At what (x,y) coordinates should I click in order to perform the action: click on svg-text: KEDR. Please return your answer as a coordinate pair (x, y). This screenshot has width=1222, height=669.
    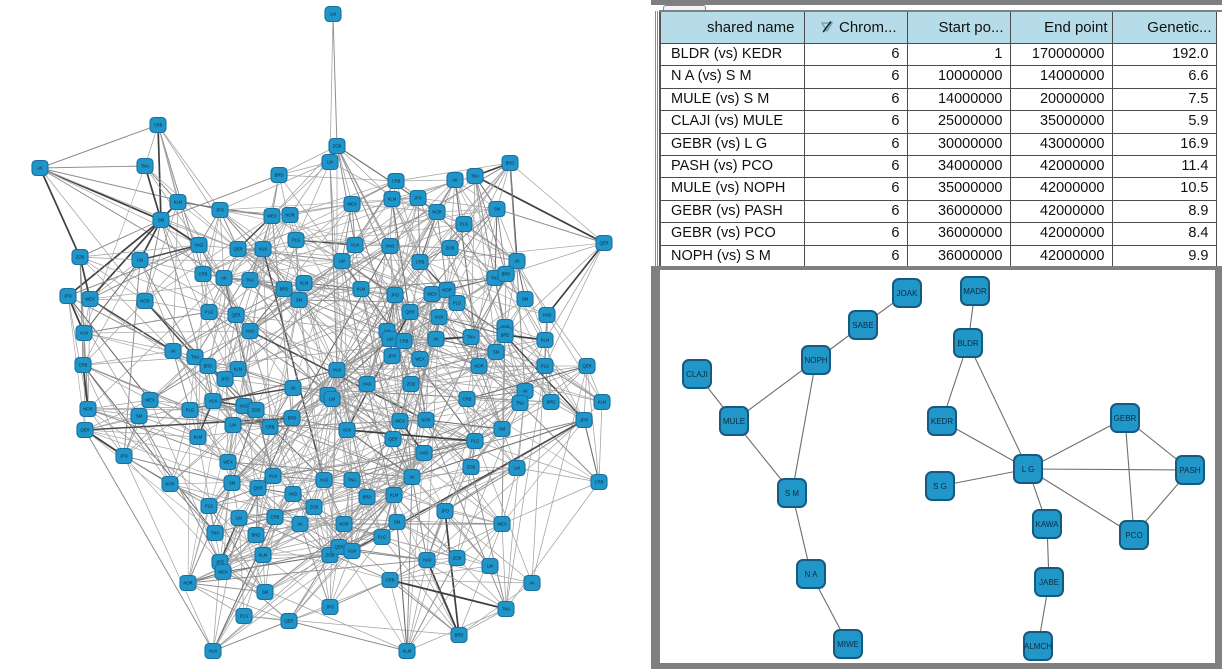
    Looking at the image, I should click on (942, 421).